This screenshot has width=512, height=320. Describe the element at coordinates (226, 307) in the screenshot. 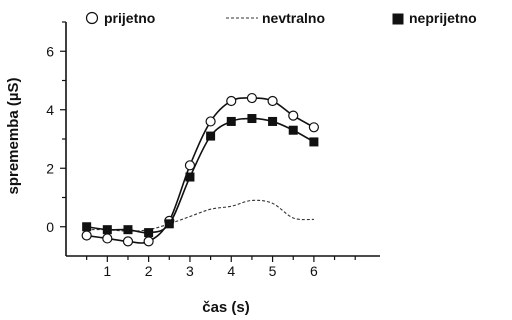

I see `x-axis-title: čas (s)` at that location.